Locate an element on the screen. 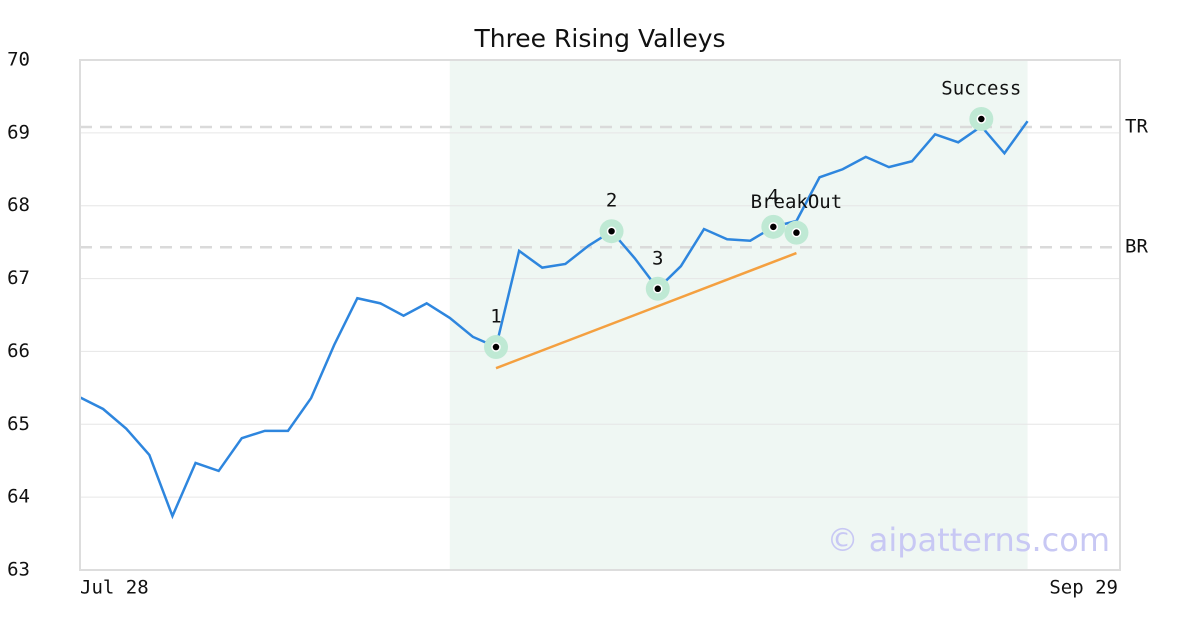 The width and height of the screenshot is (1200, 630). y-tick-label: 65 is located at coordinates (18, 424).